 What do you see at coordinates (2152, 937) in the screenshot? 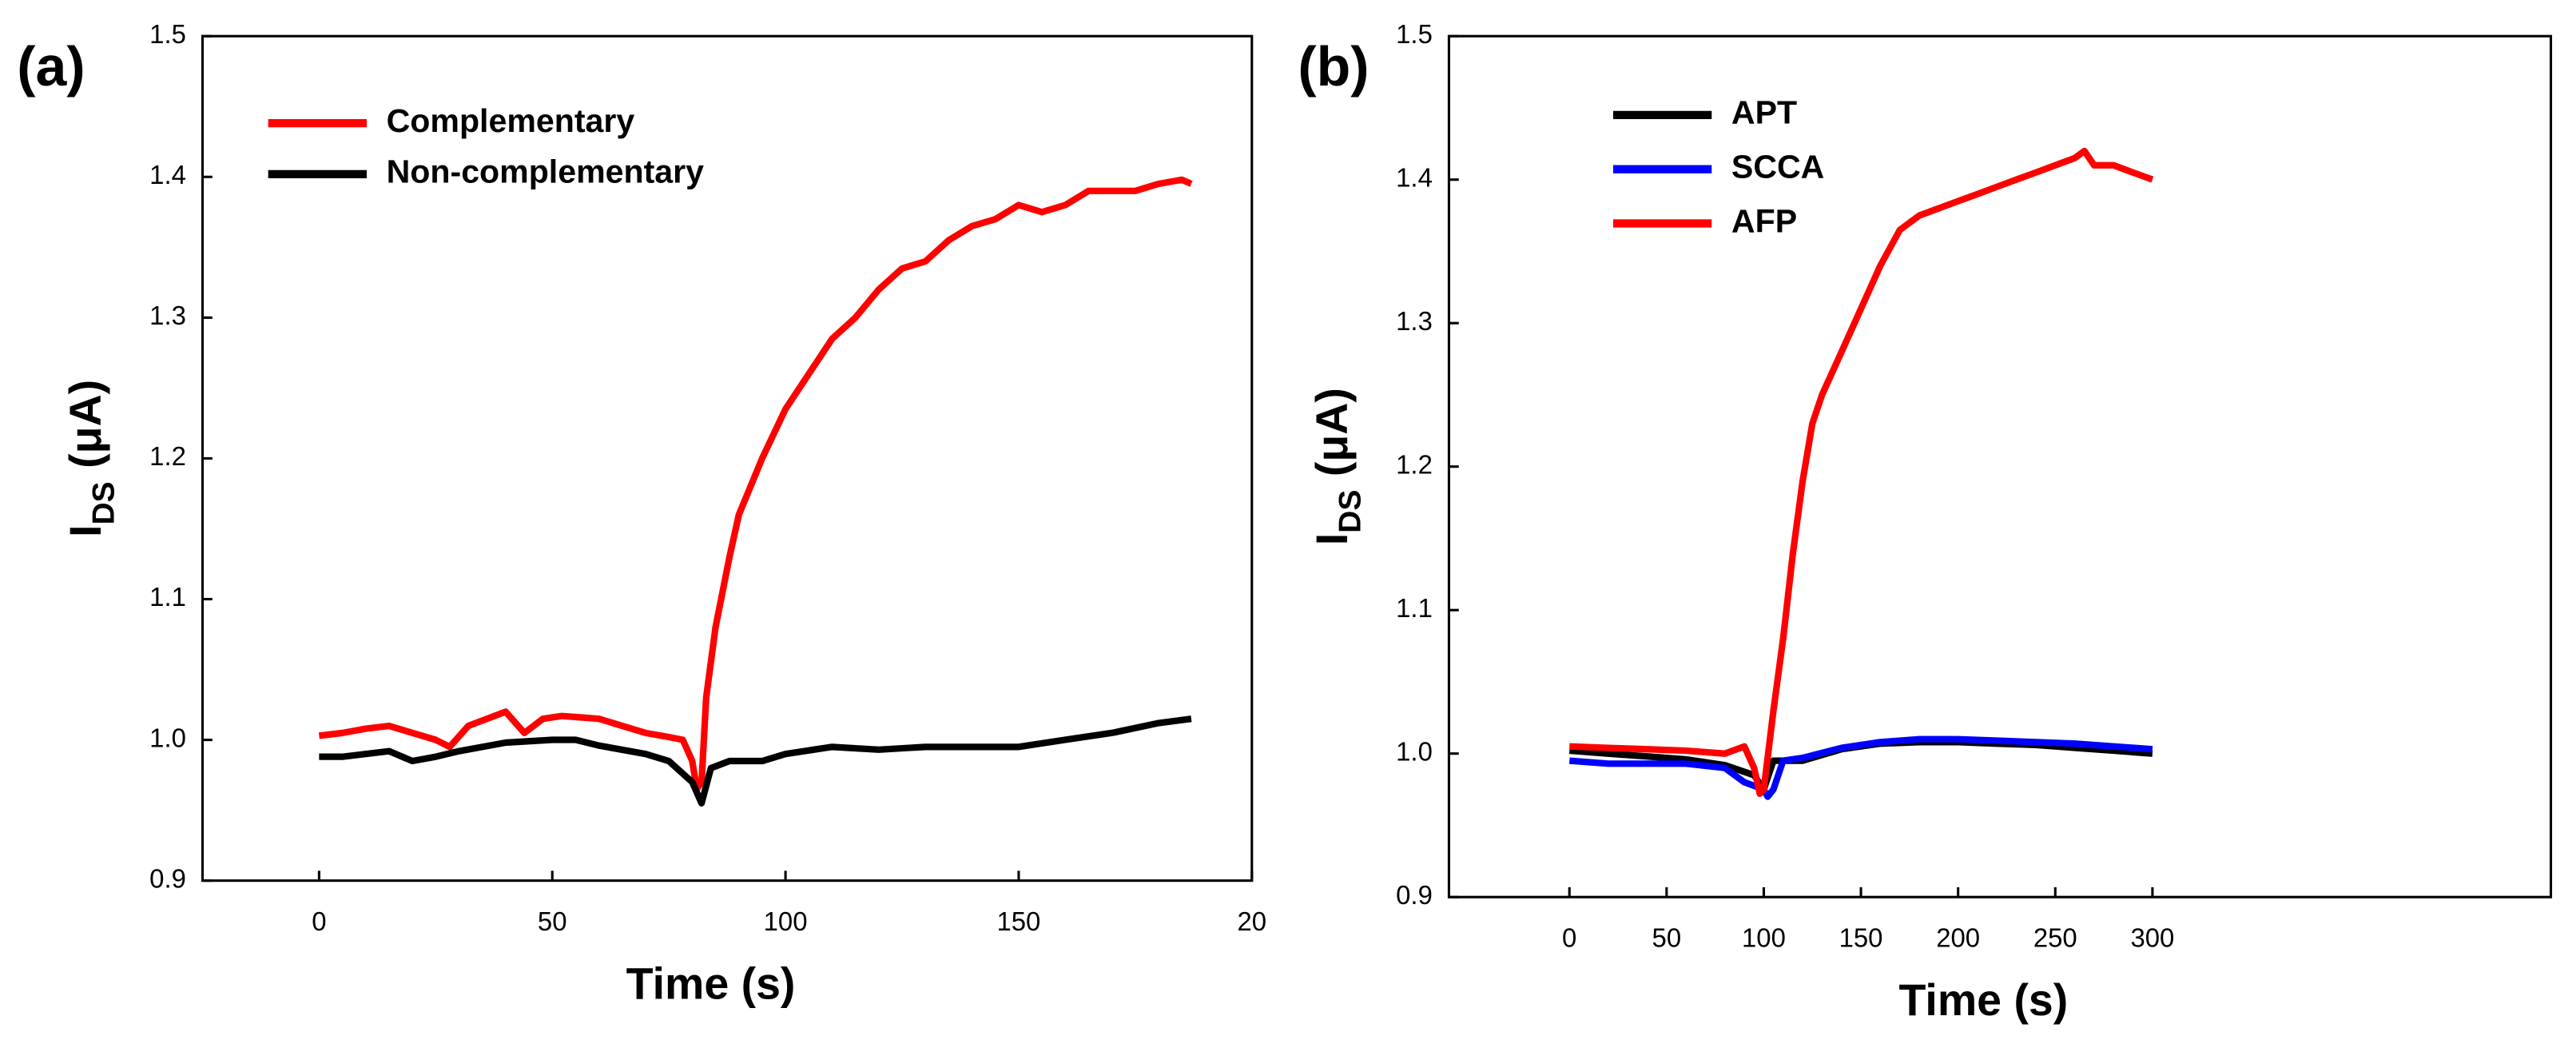
I see `x-tick-label: 300` at bounding box center [2152, 937].